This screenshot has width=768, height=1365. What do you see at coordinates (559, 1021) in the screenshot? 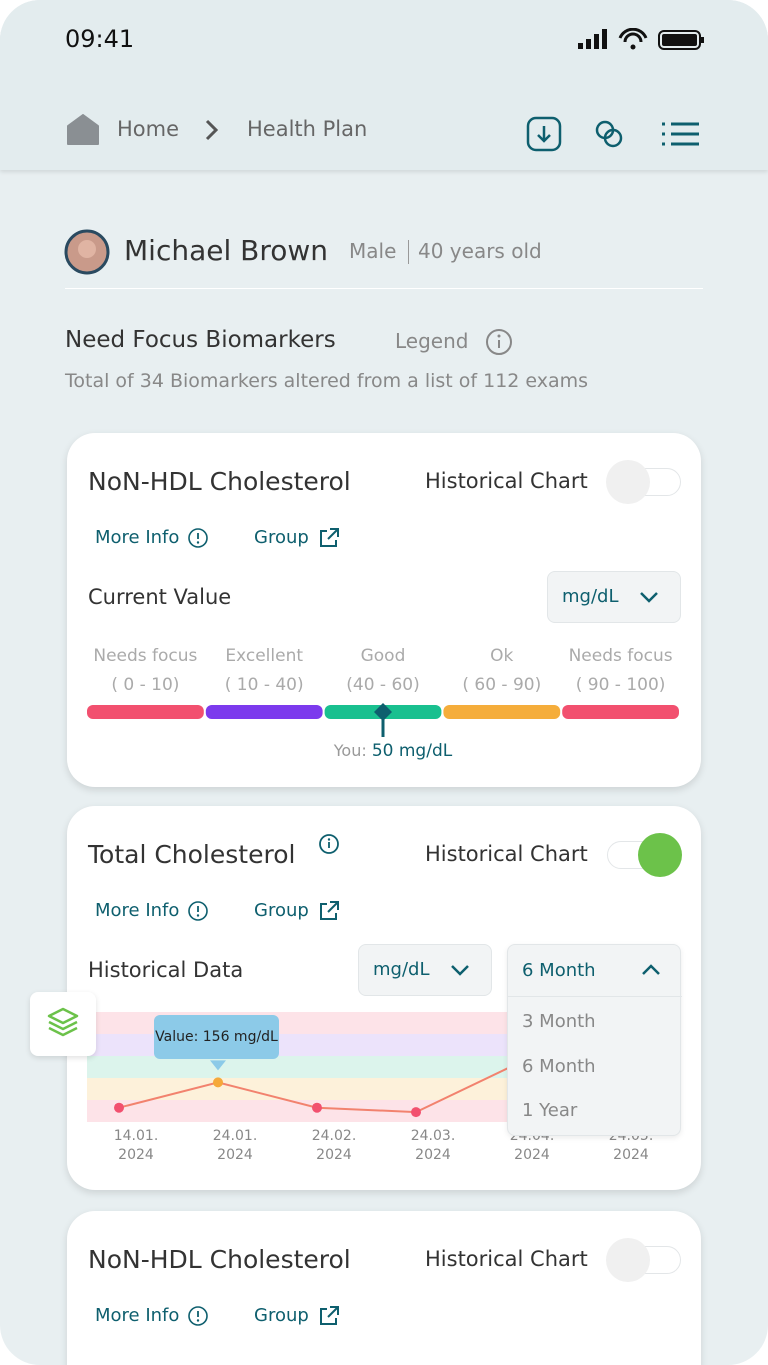
I see `period-option: 3 Month` at bounding box center [559, 1021].